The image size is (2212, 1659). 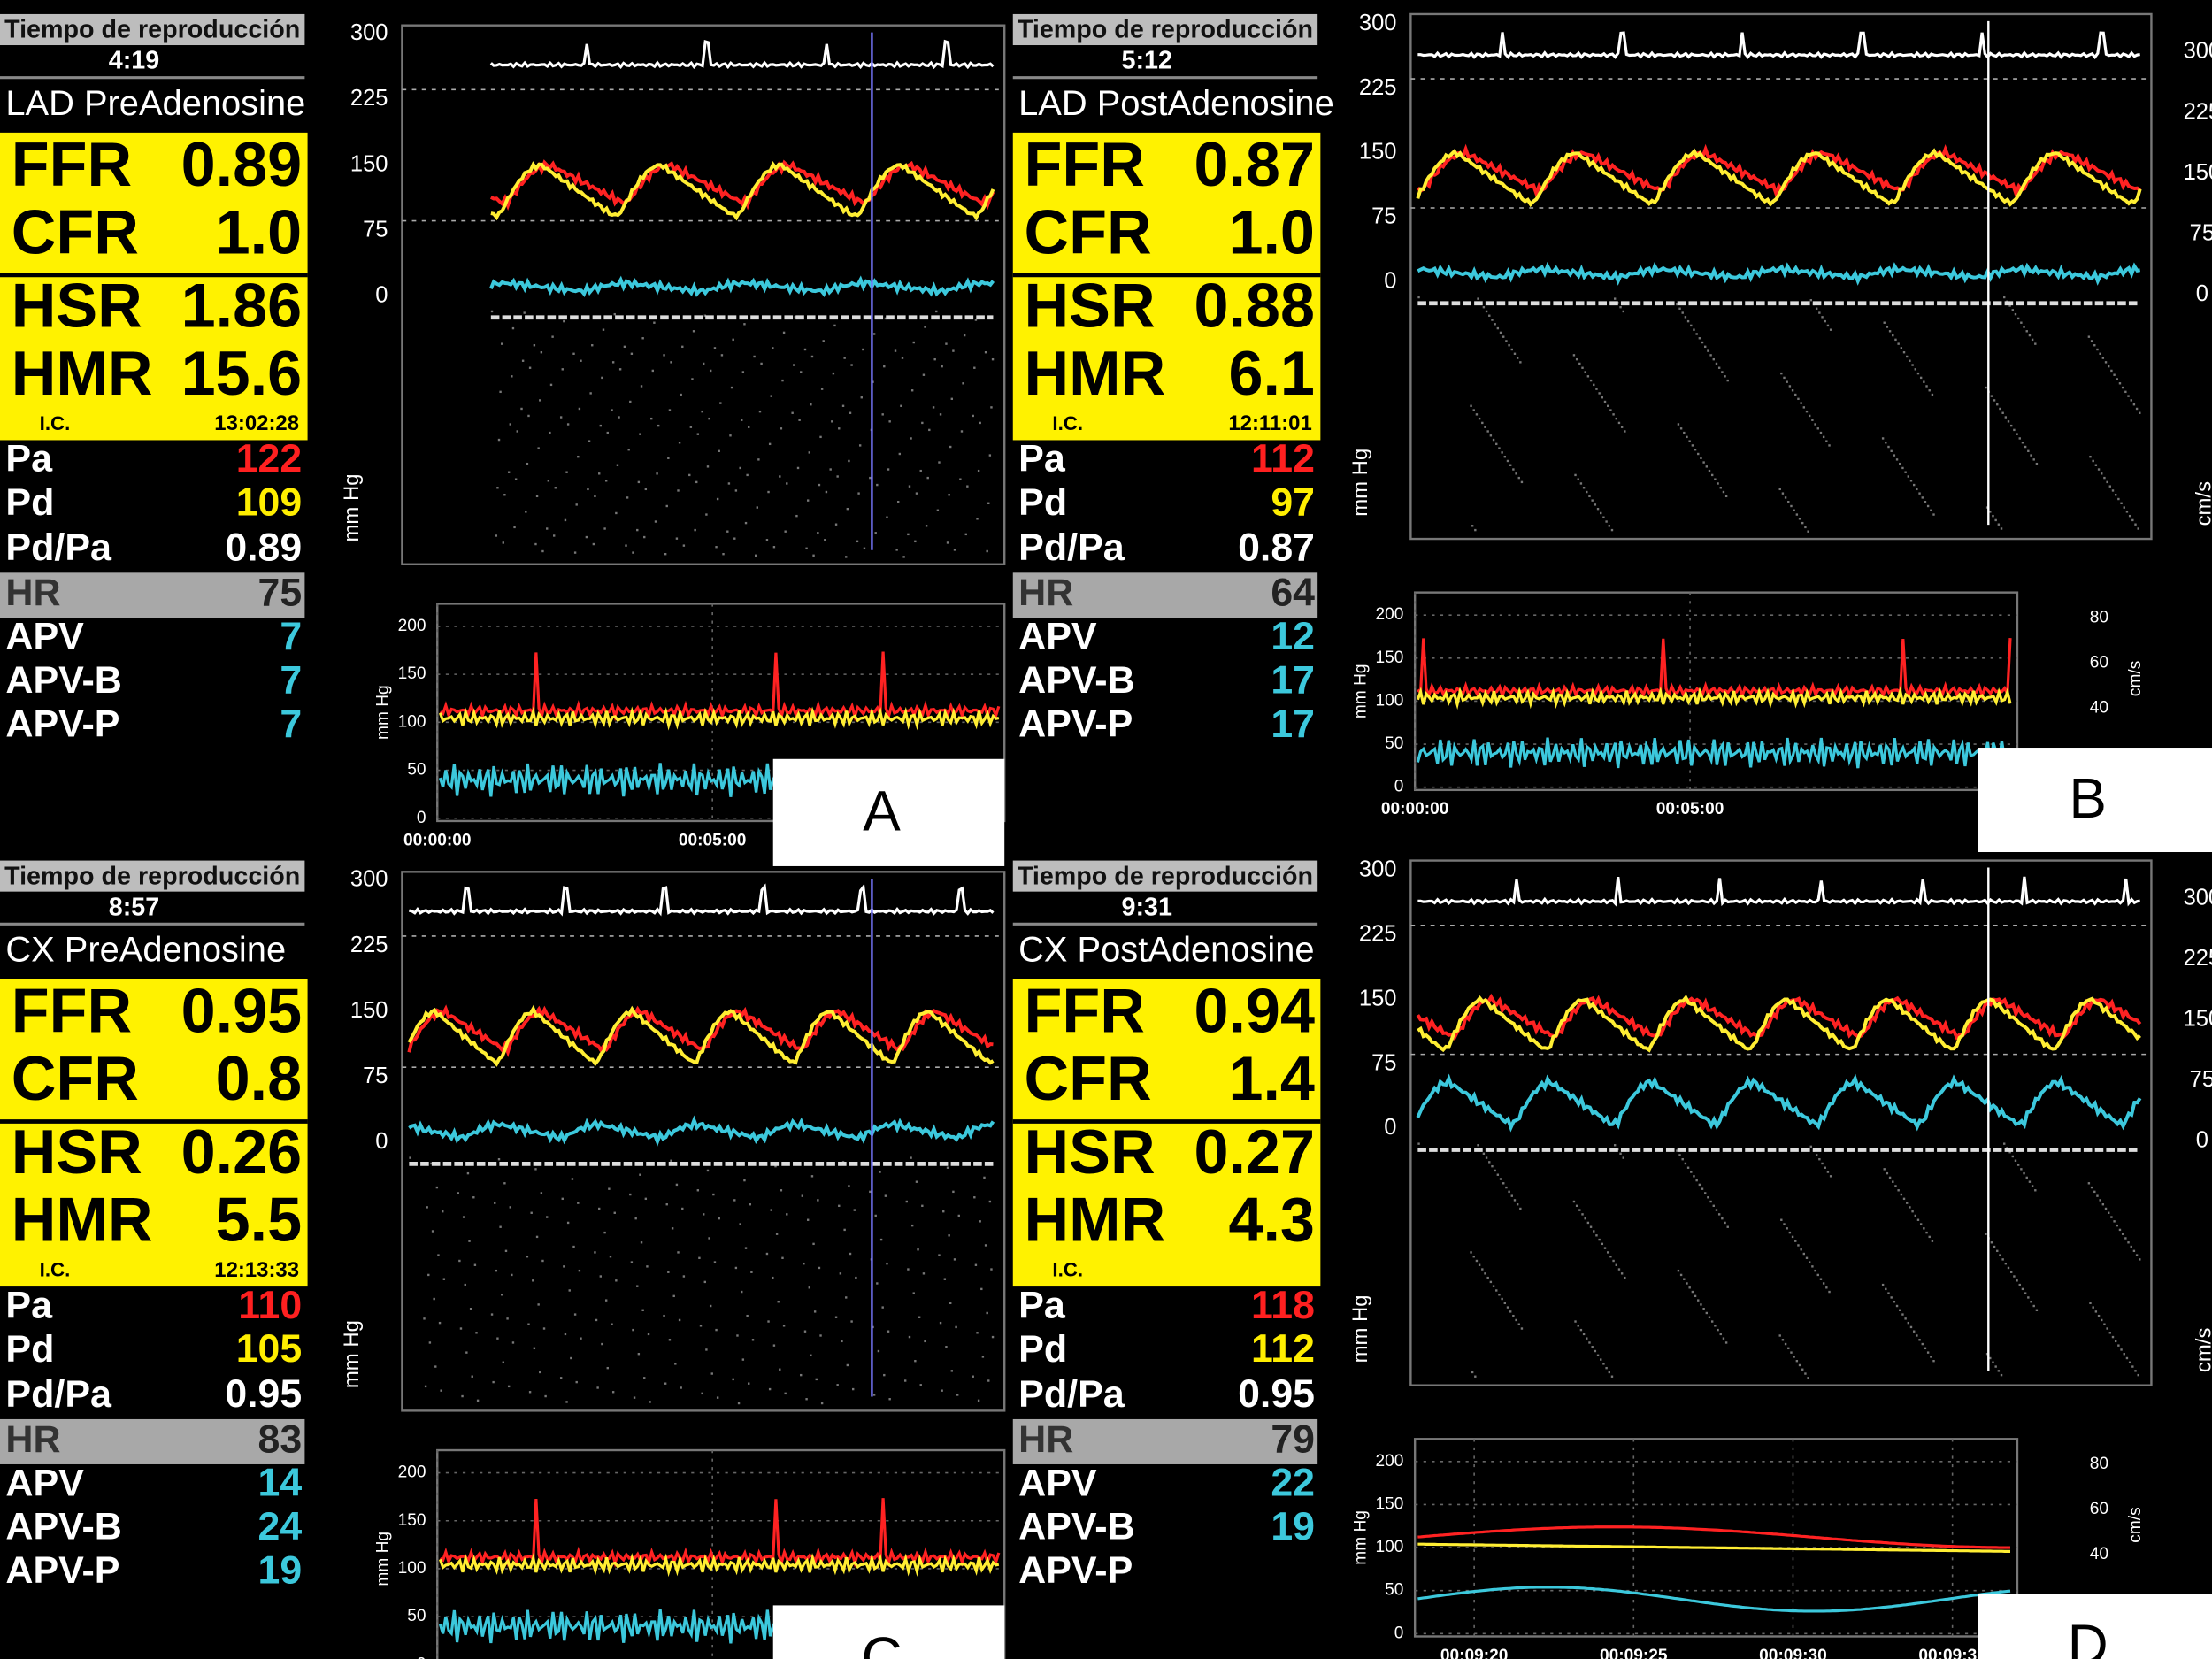 I want to click on trend-chart-frame, so click(x=1716, y=692).